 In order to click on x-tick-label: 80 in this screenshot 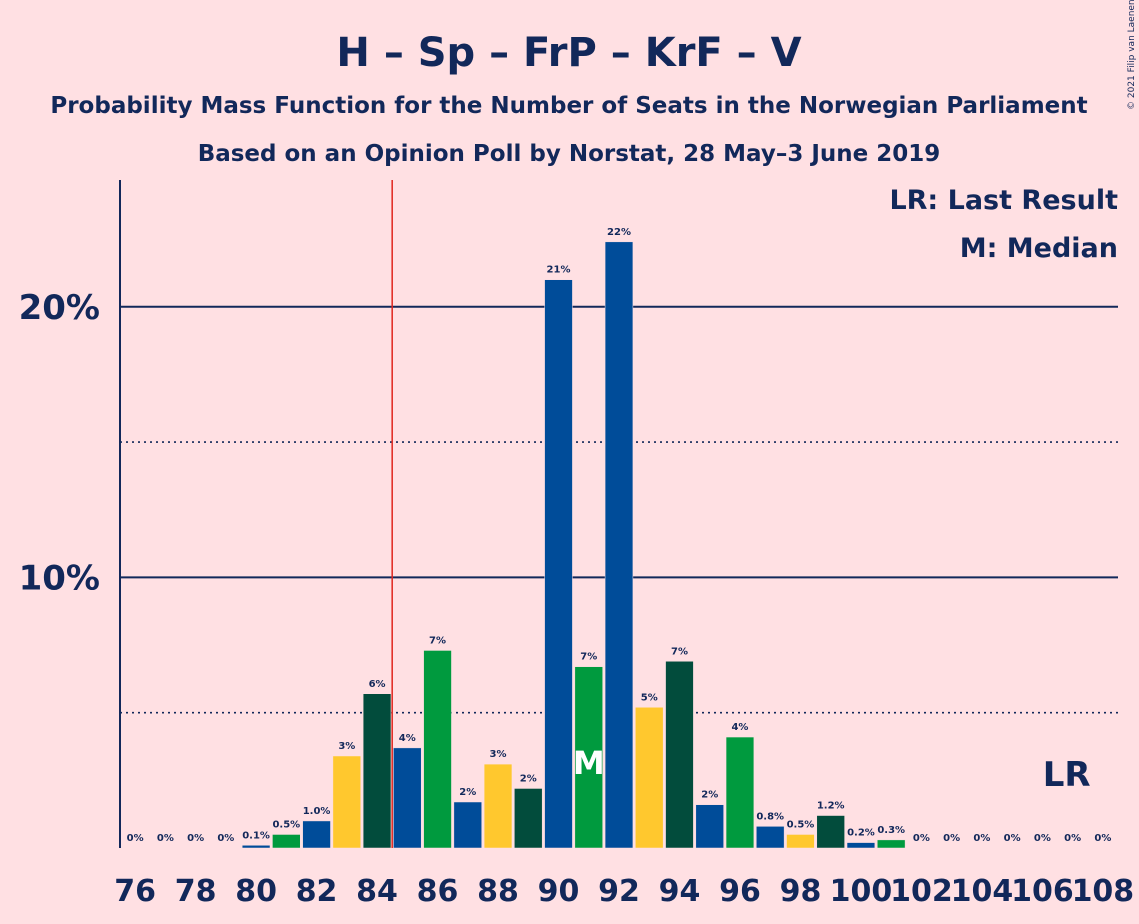, I will do `click(256, 891)`.